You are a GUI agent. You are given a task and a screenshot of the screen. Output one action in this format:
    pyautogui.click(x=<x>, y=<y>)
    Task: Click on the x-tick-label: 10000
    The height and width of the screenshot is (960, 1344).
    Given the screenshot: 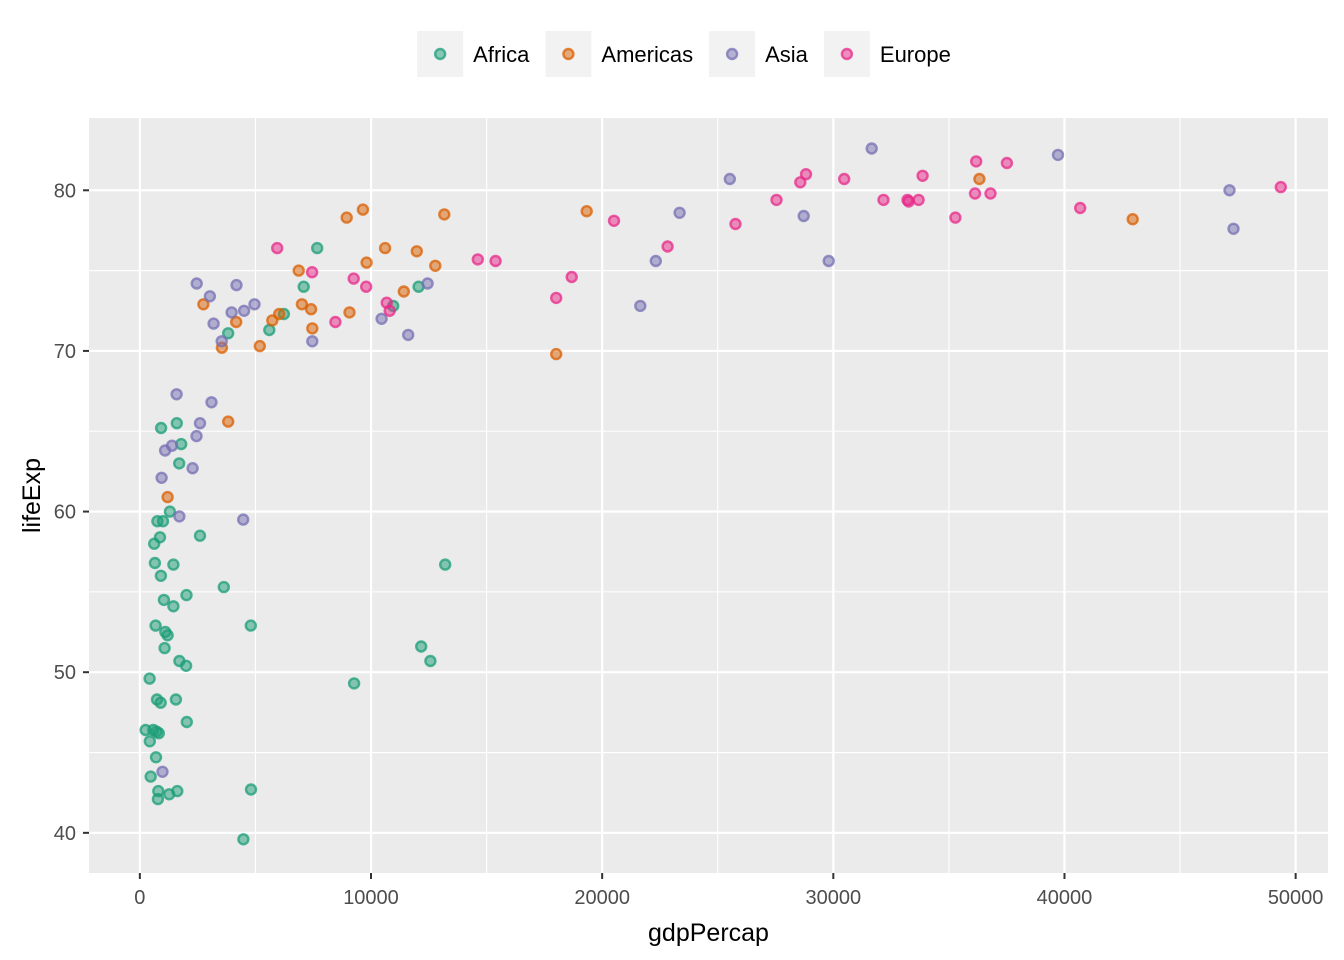 What is the action you would take?
    pyautogui.click(x=371, y=898)
    